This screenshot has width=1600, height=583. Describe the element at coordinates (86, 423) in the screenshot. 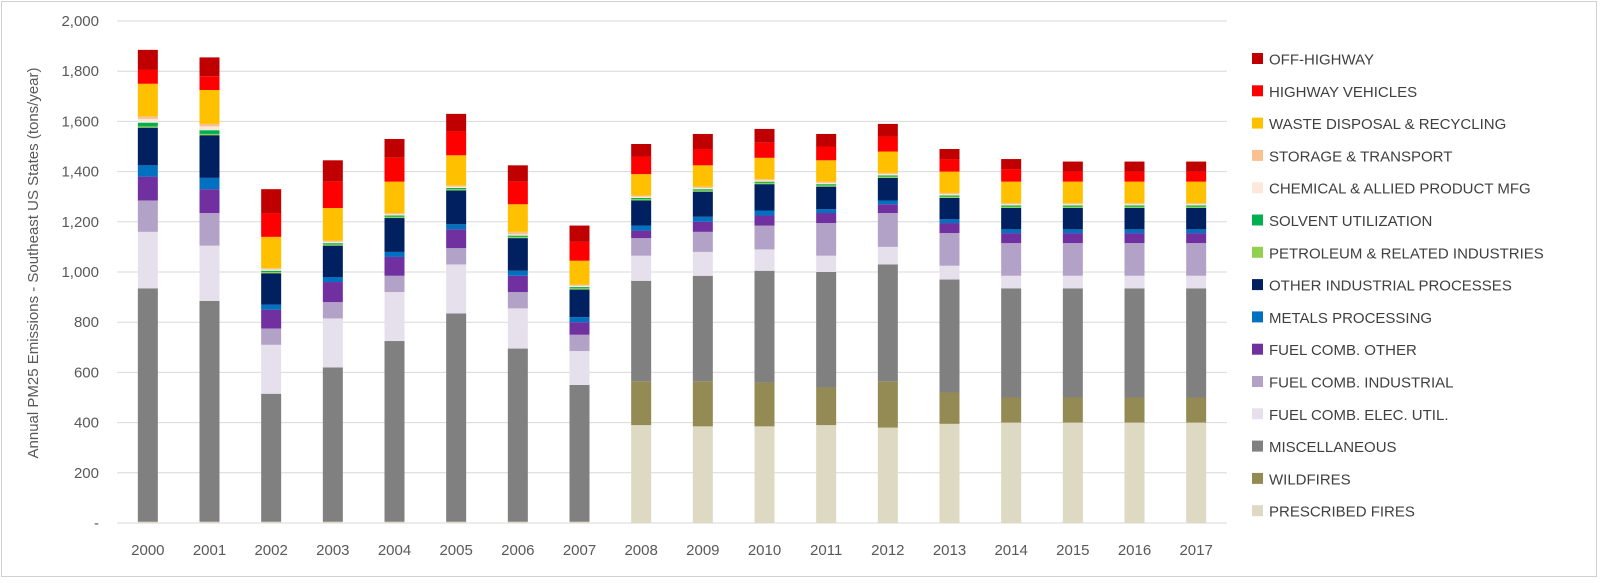

I see `y-tick-label: 400` at that location.